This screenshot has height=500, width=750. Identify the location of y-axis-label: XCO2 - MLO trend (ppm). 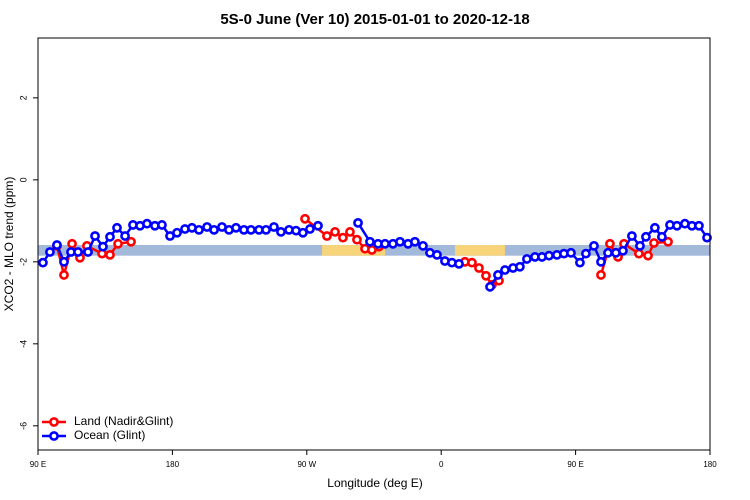
(9, 244).